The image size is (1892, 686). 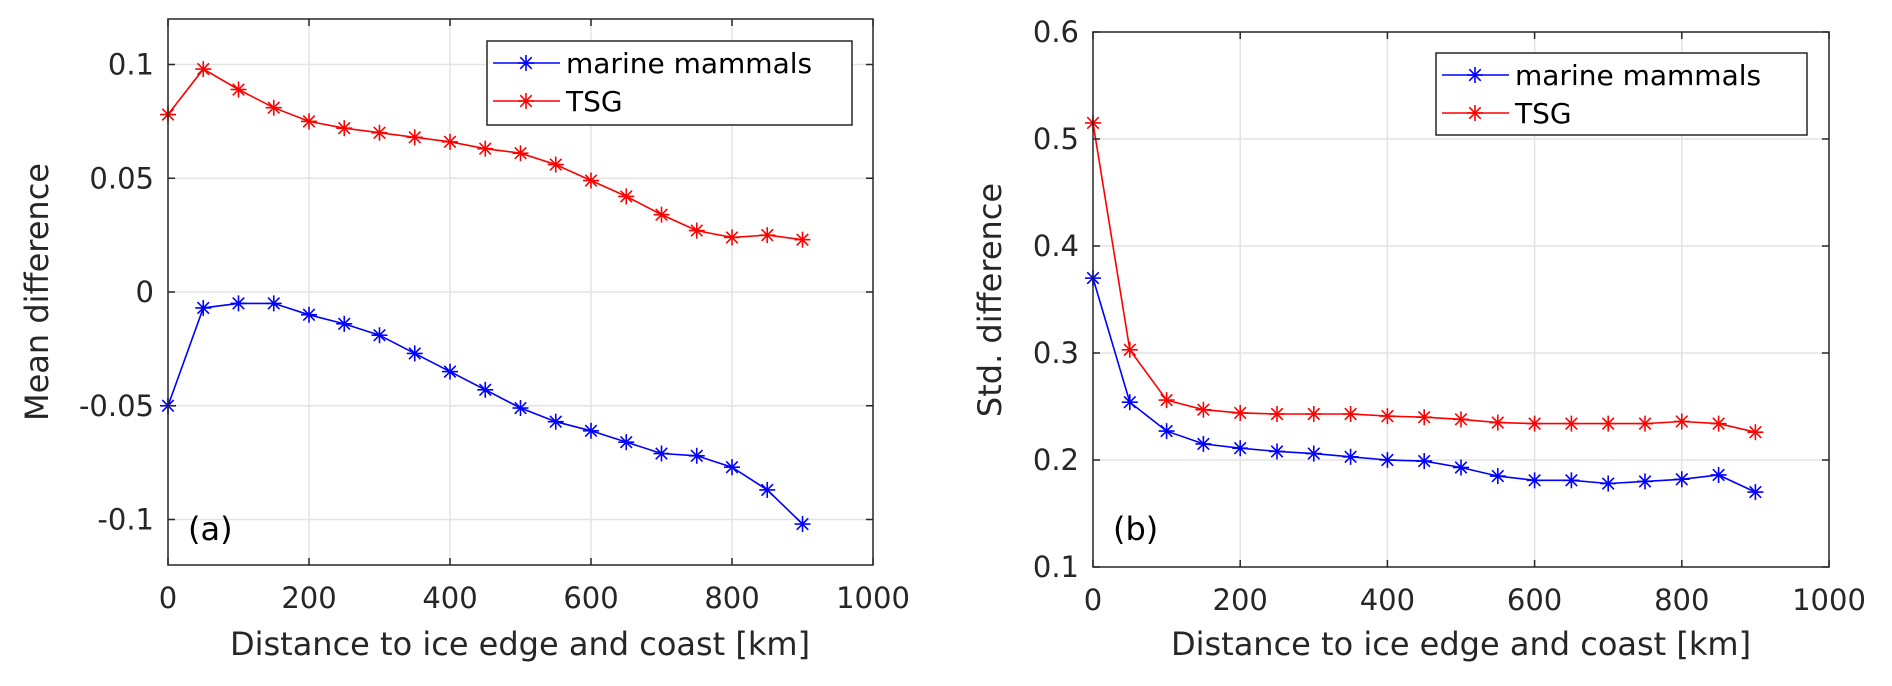 I want to click on series-tsg, so click(x=485, y=154).